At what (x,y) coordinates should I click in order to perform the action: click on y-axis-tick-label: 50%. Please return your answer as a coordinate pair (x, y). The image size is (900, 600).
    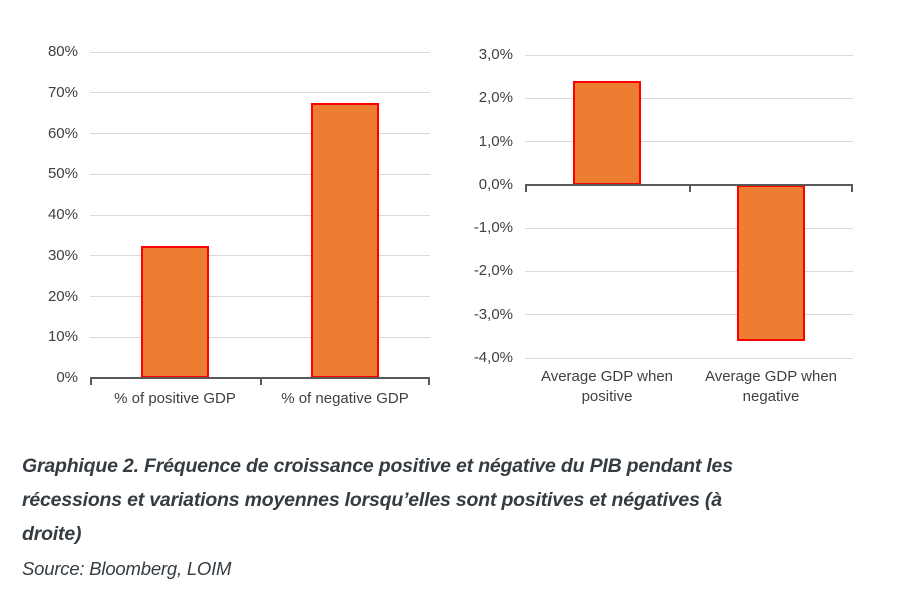
    Looking at the image, I should click on (62, 174).